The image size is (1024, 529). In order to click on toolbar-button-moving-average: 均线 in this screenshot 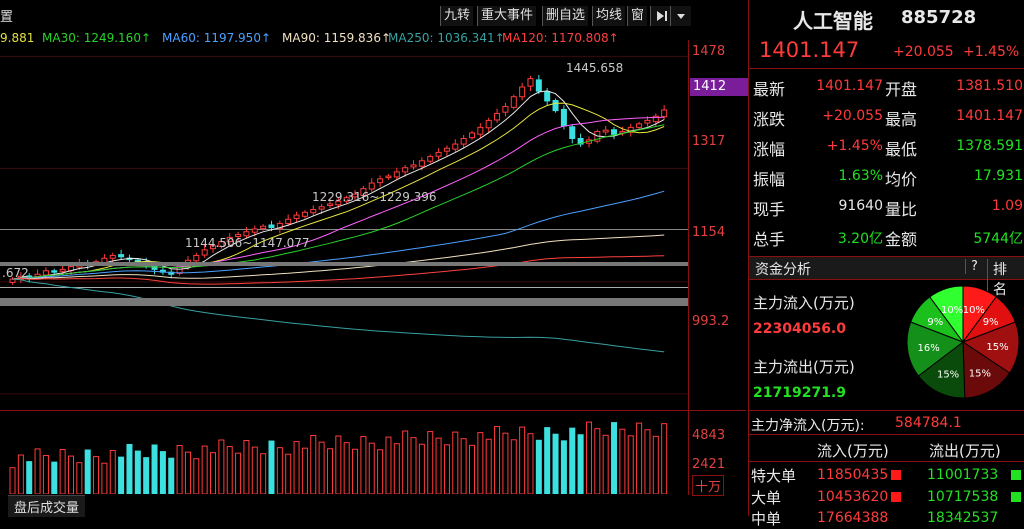, I will do `click(609, 16)`.